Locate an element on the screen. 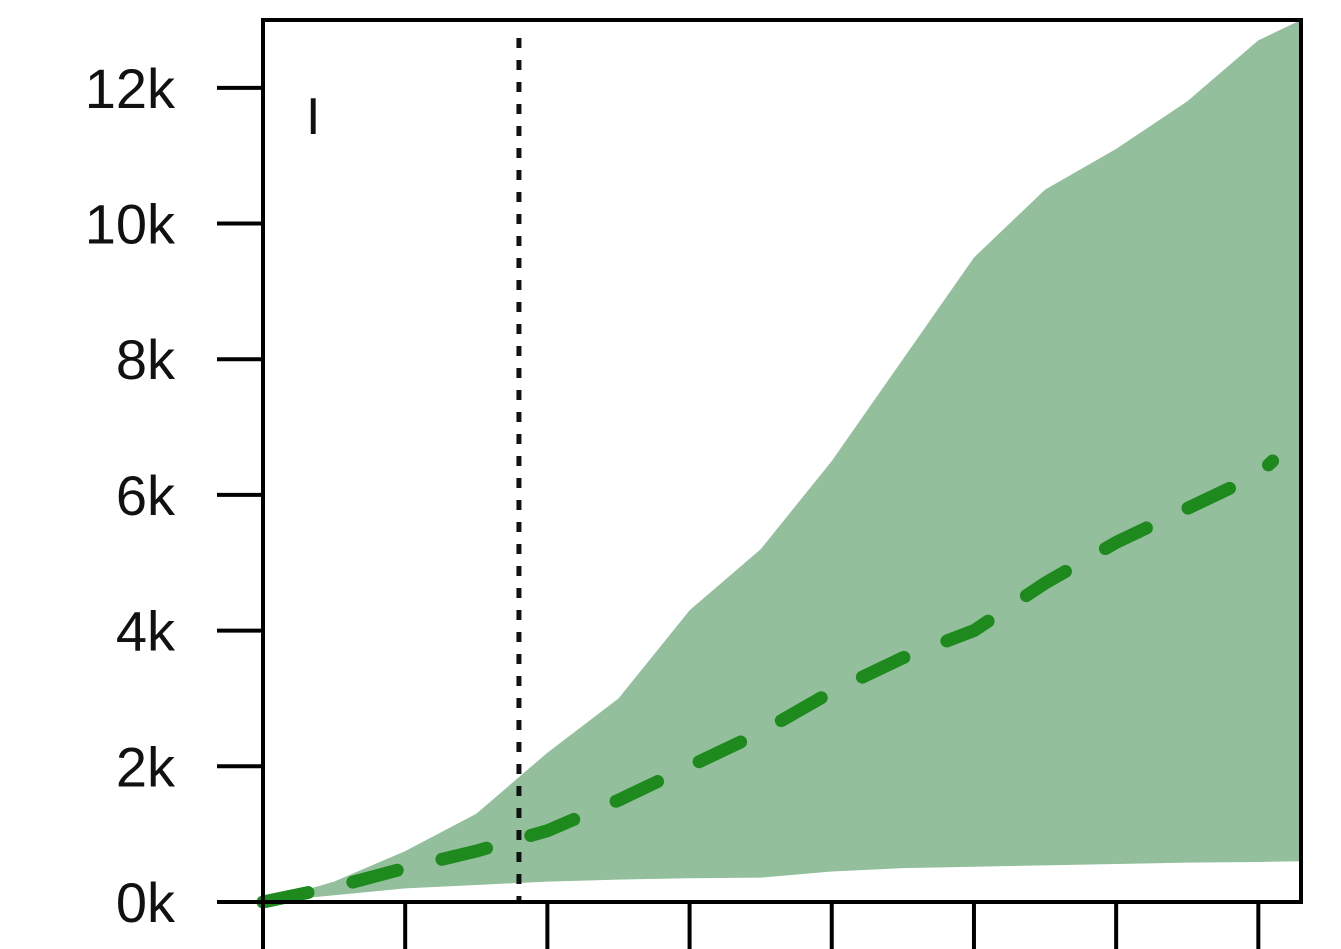 This screenshot has height=949, width=1341. panel-label: I is located at coordinates (313, 117).